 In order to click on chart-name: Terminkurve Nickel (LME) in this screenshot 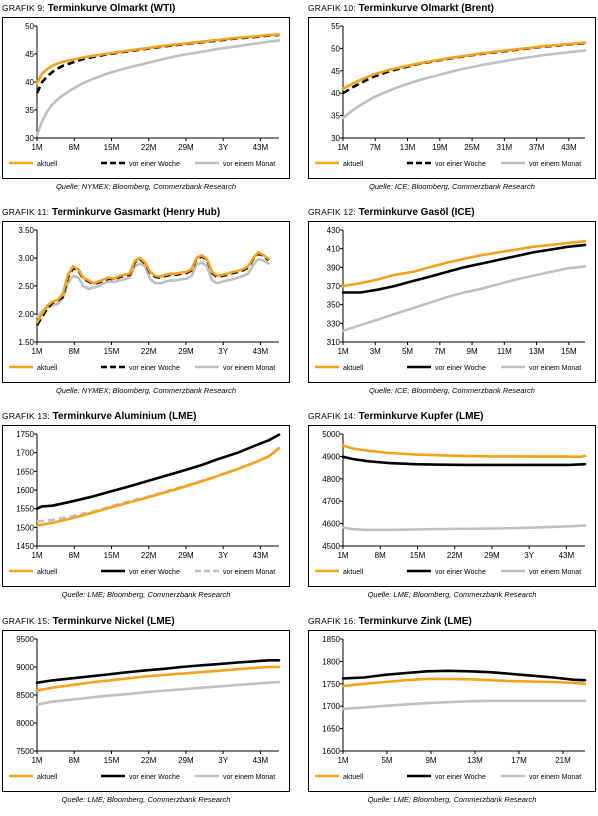, I will do `click(113, 621)`.